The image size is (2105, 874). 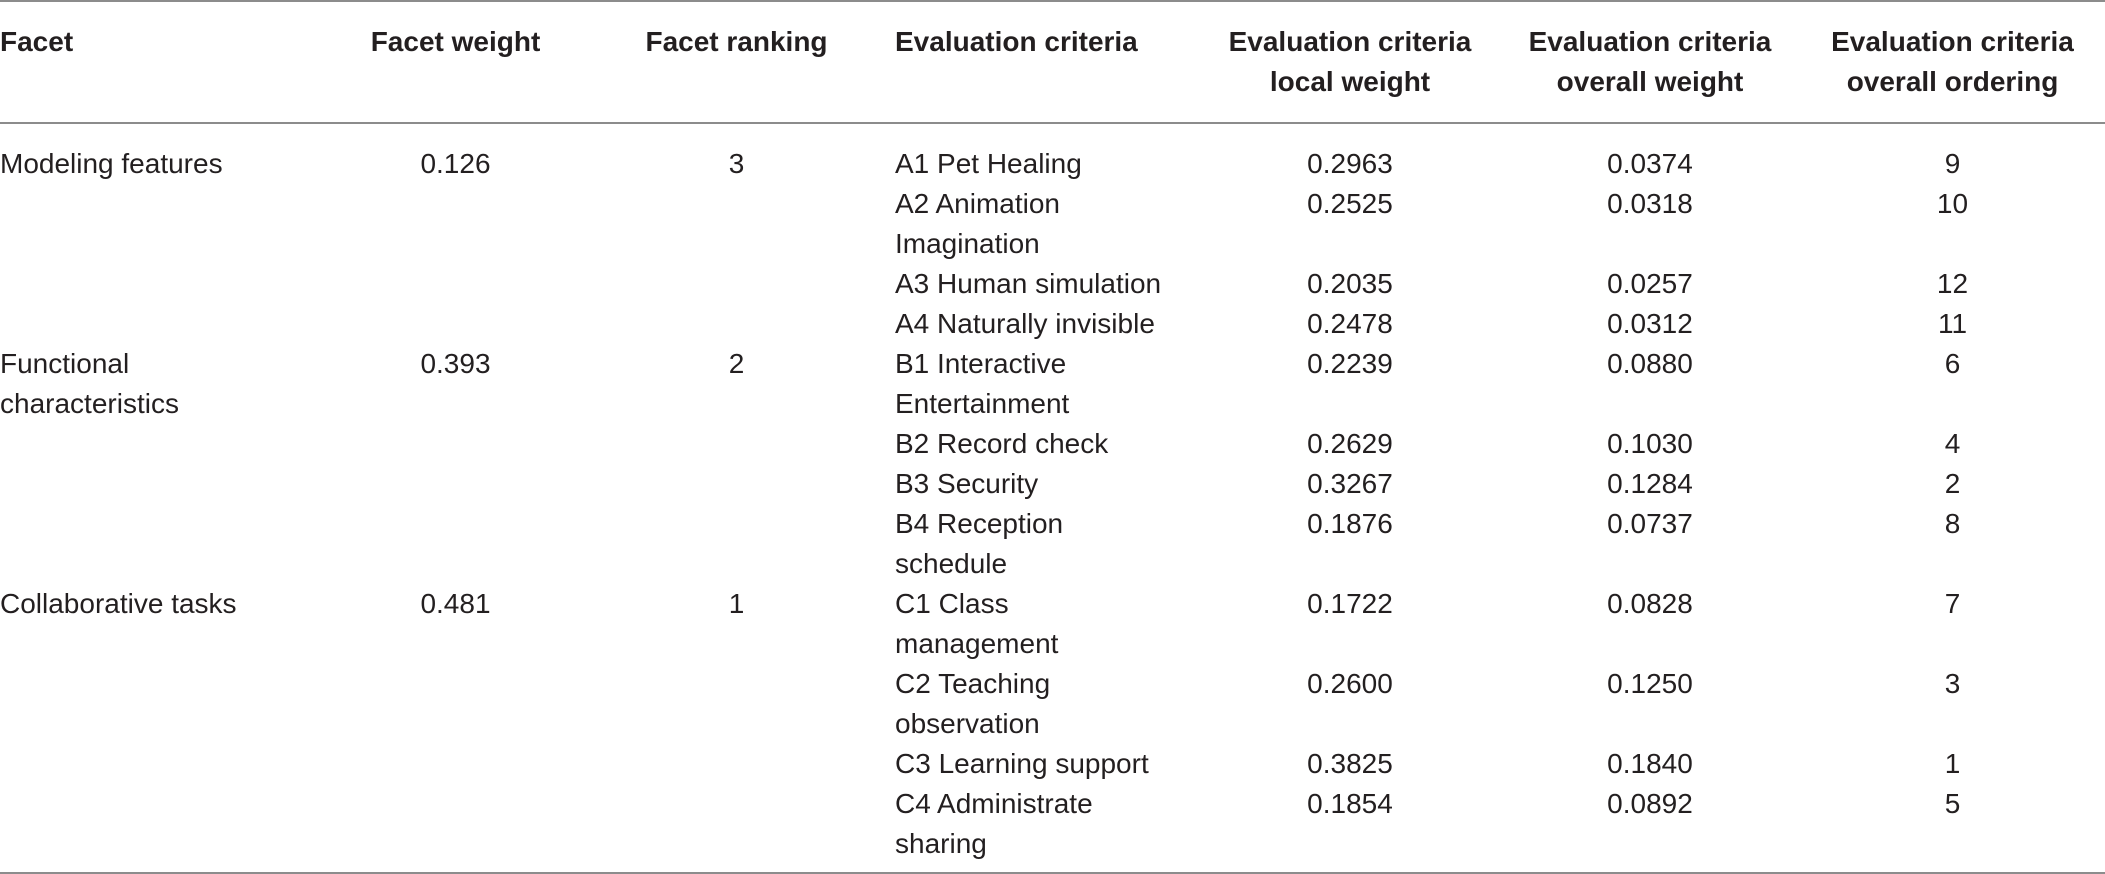 What do you see at coordinates (1650, 363) in the screenshot?
I see `cell-overall-weight: 0.0880` at bounding box center [1650, 363].